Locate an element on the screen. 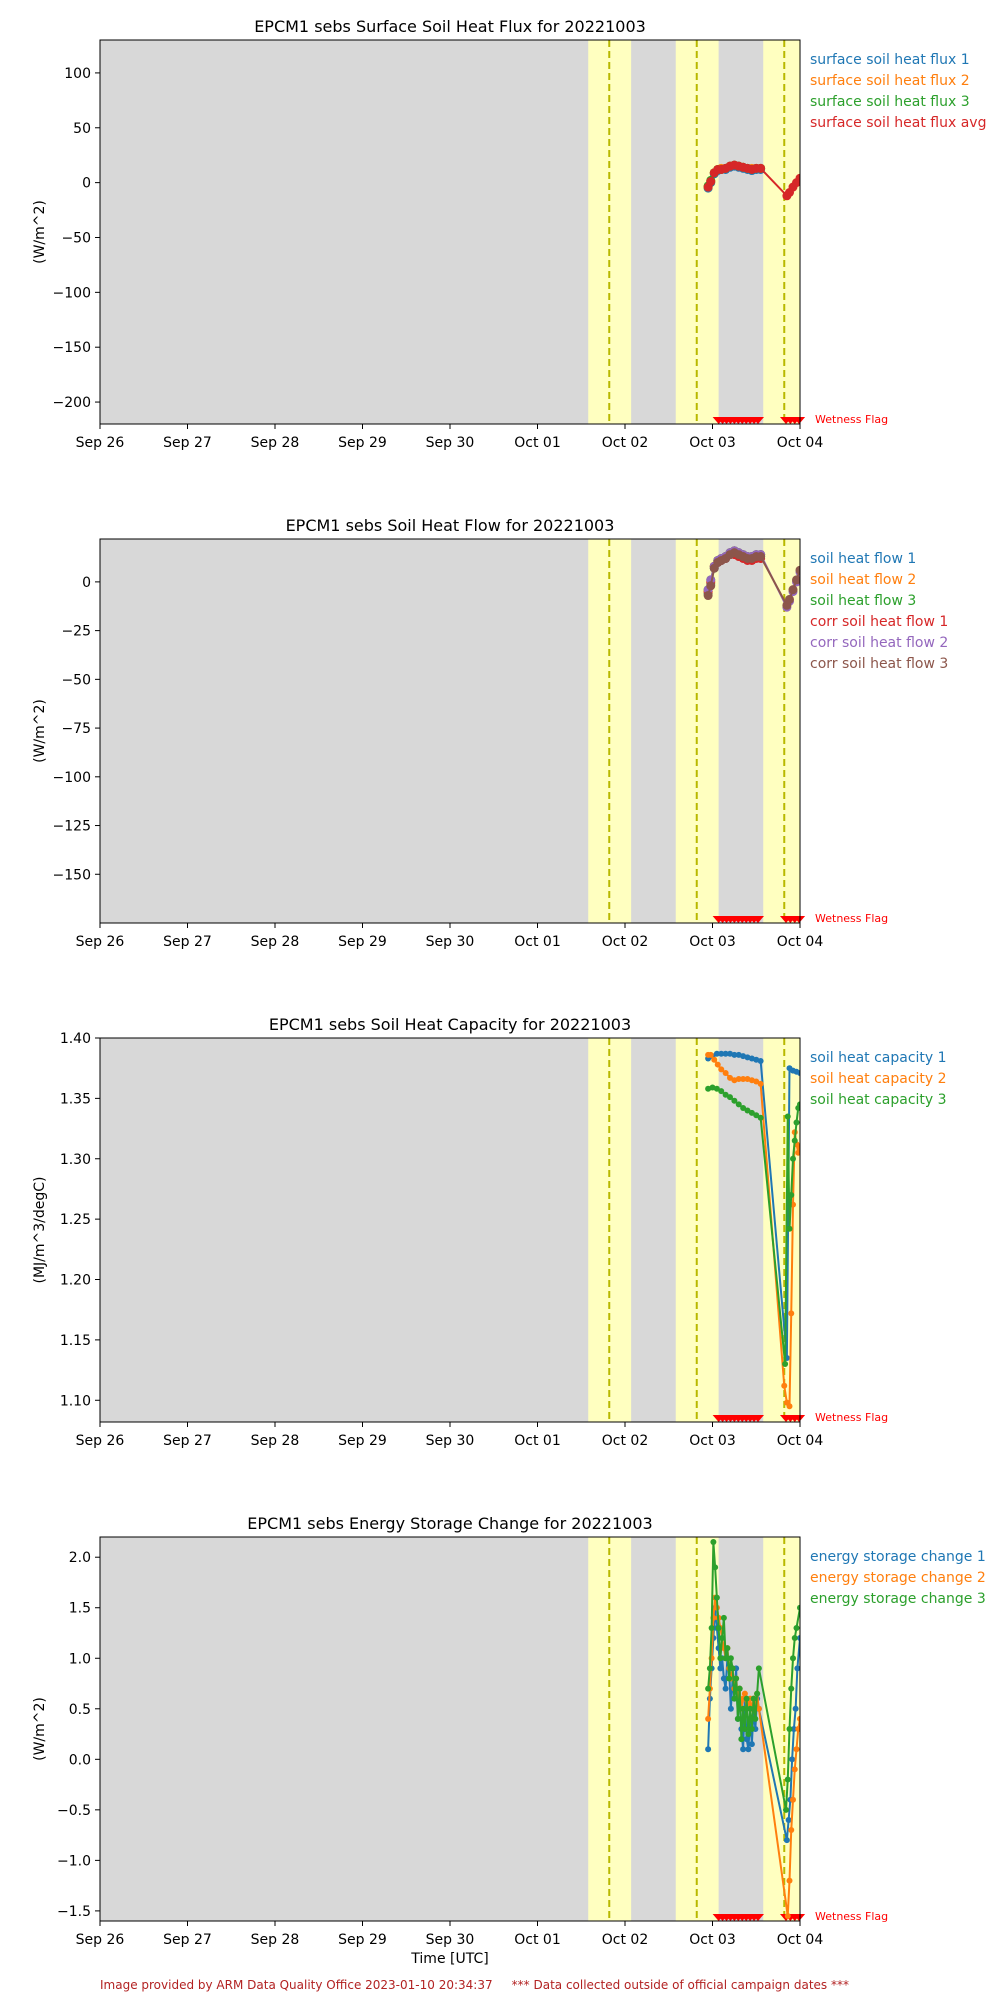 This screenshot has height=2000, width=1000. legend-entry: soil heat capacity 2 is located at coordinates (878, 1079).